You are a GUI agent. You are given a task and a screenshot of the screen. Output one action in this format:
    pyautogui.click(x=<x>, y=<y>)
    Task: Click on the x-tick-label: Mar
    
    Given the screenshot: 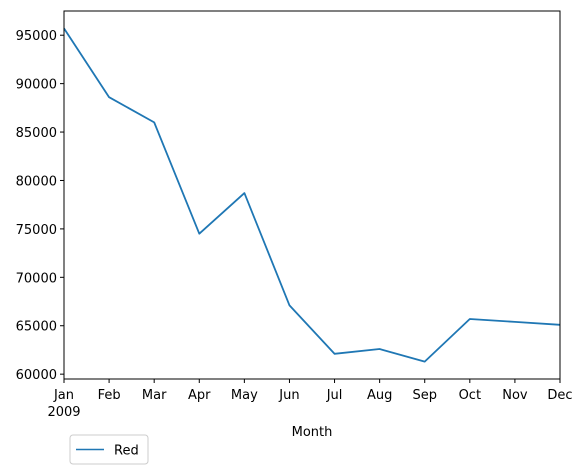 What is the action you would take?
    pyautogui.click(x=154, y=395)
    